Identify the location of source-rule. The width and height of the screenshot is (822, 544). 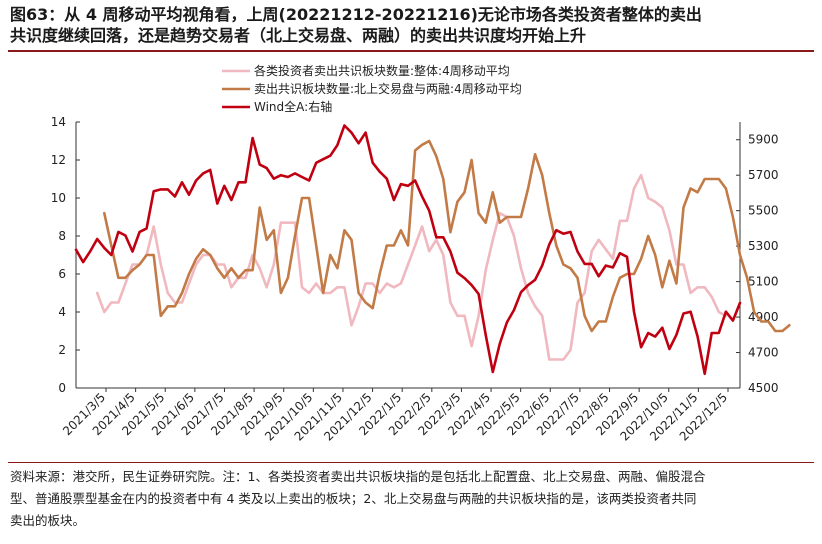
(411, 462).